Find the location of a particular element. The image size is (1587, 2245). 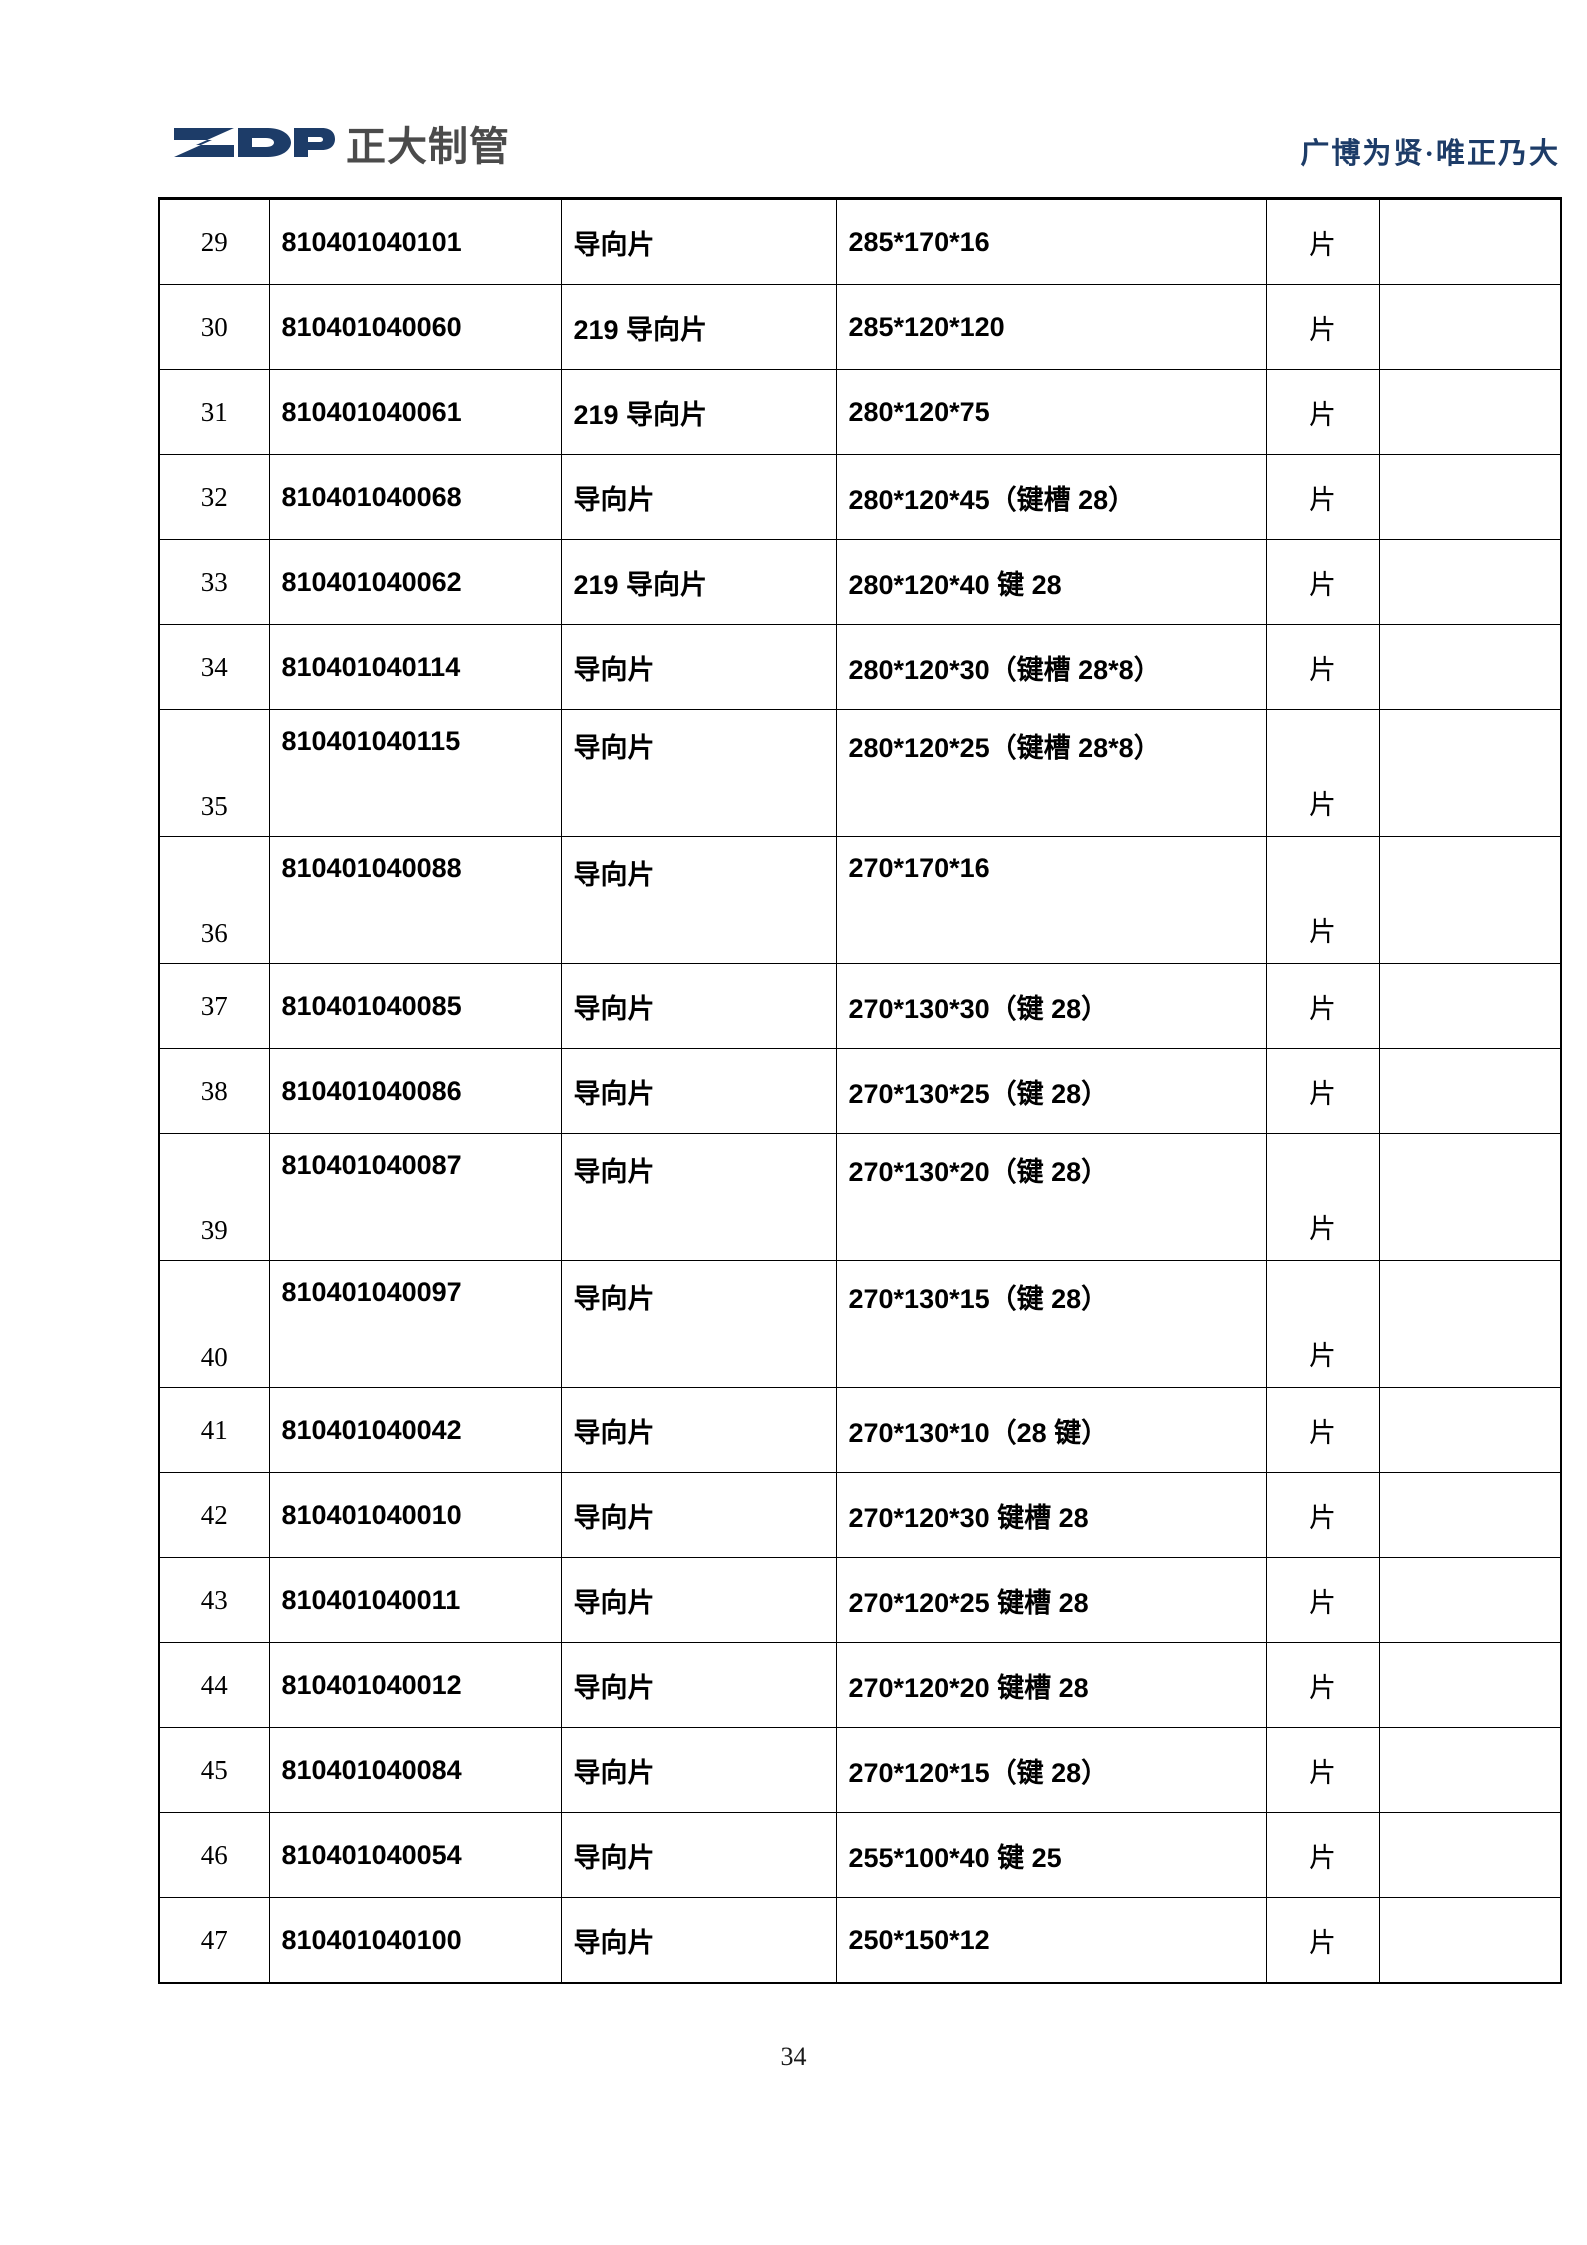

table-cell-no: 43 is located at coordinates (214, 1600).